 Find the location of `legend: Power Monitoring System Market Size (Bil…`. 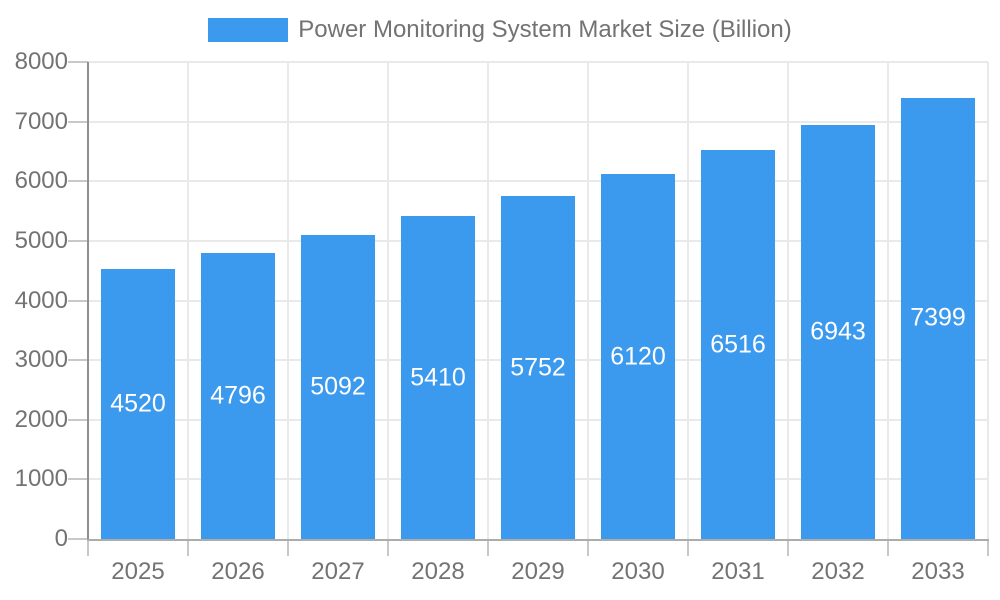

legend: Power Monitoring System Market Size (Bil… is located at coordinates (500, 30).